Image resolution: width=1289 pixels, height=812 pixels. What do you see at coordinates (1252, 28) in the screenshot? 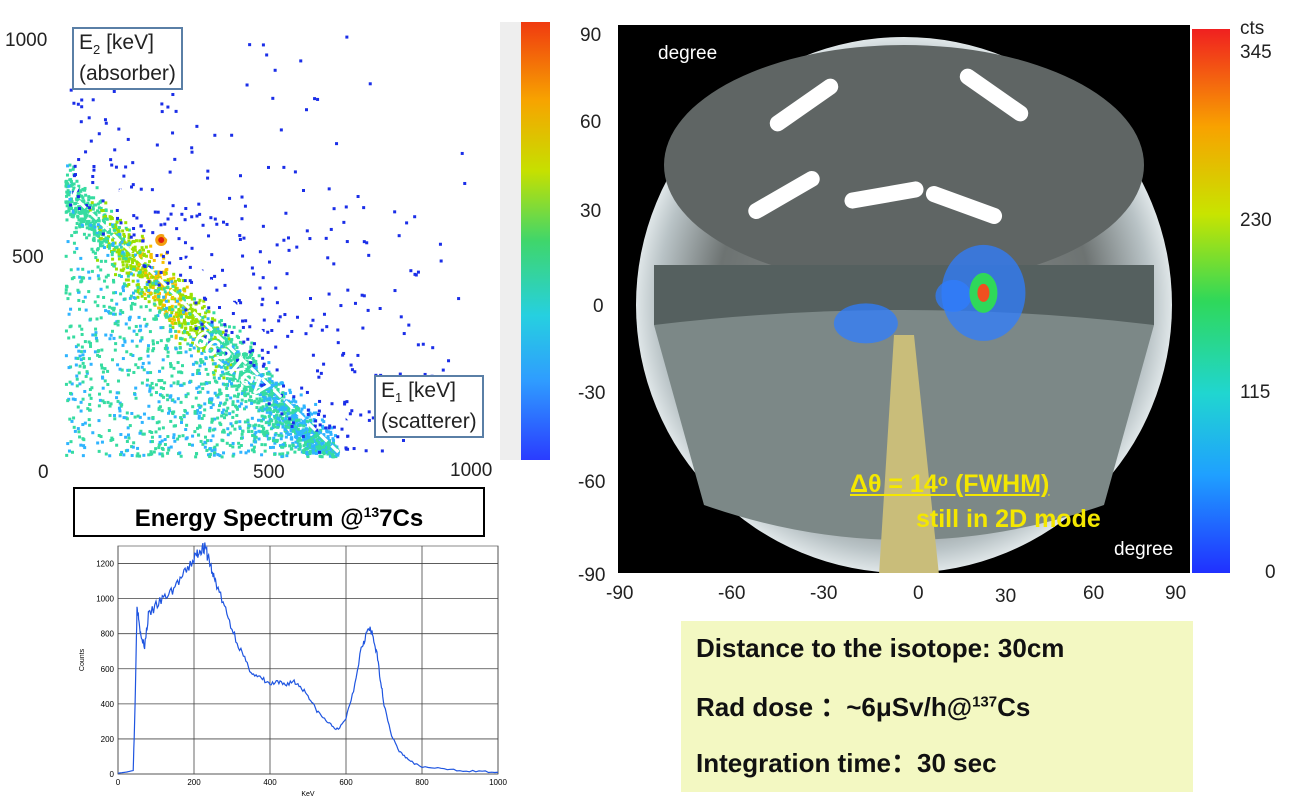
I see `colorbar-unit: cts` at bounding box center [1252, 28].